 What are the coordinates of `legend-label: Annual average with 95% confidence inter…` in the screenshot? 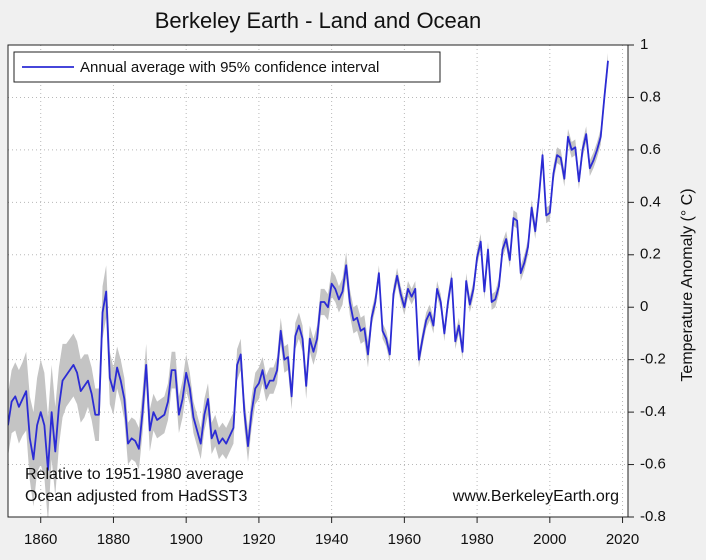 It's located at (229, 67).